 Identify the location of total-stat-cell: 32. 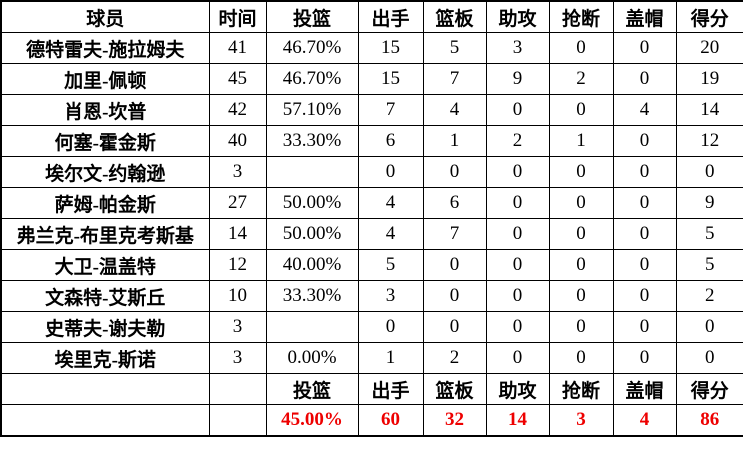
(454, 420).